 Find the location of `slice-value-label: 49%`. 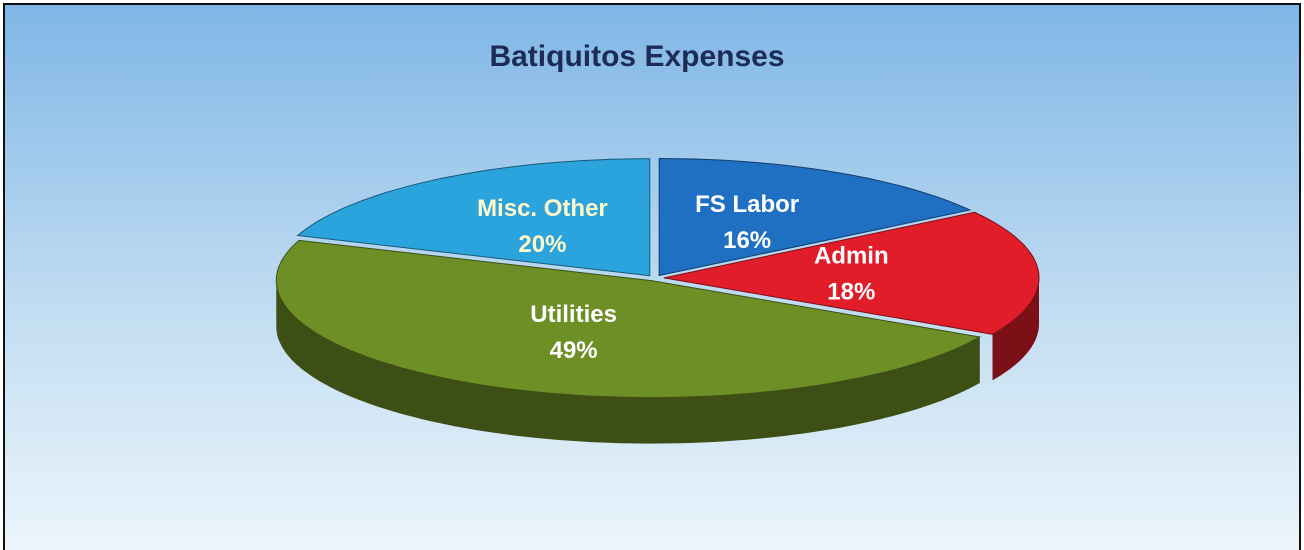

slice-value-label: 49% is located at coordinates (574, 350).